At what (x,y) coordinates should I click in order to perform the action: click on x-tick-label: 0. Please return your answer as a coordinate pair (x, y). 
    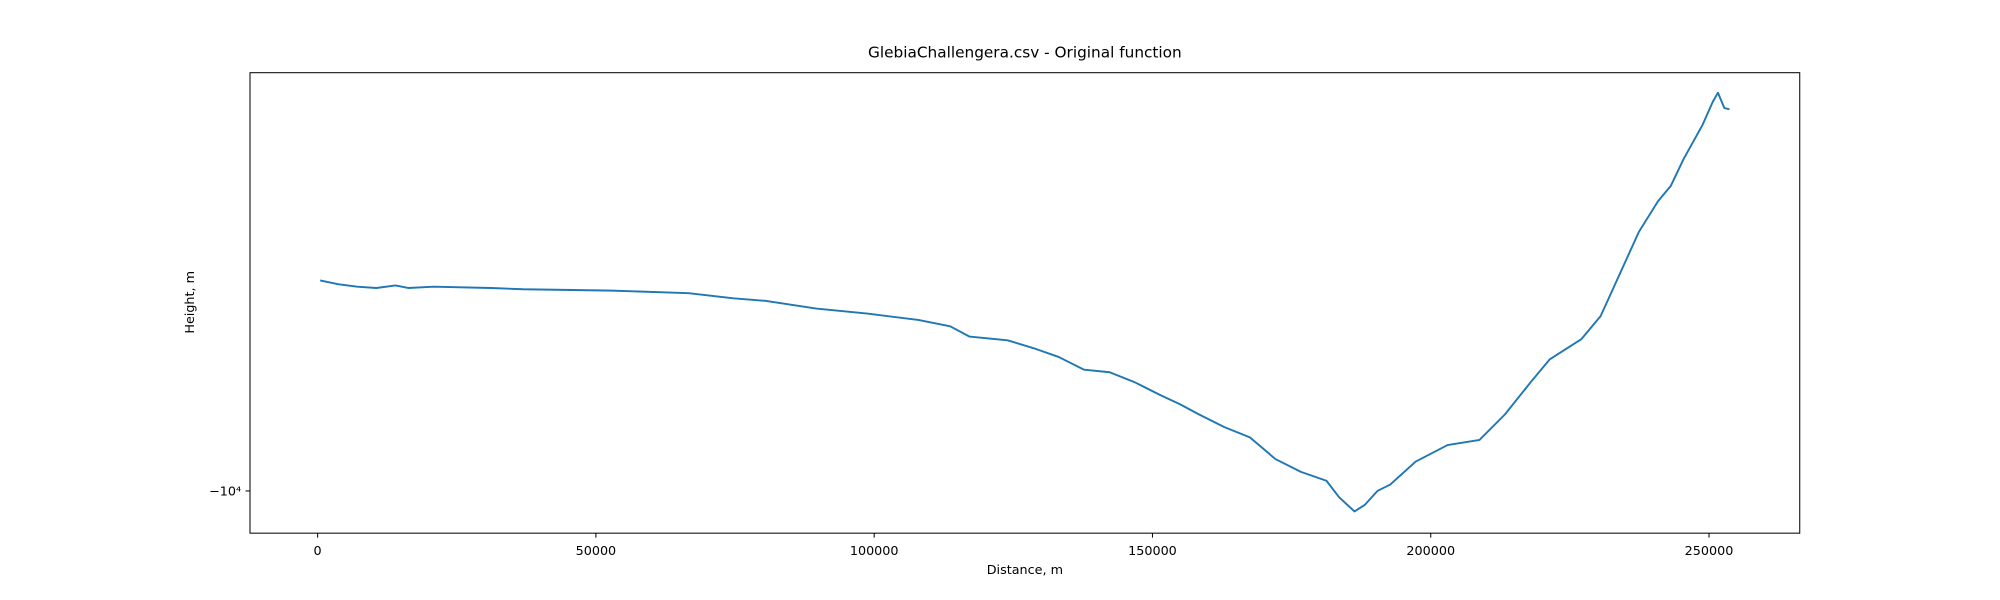
    Looking at the image, I should click on (318, 551).